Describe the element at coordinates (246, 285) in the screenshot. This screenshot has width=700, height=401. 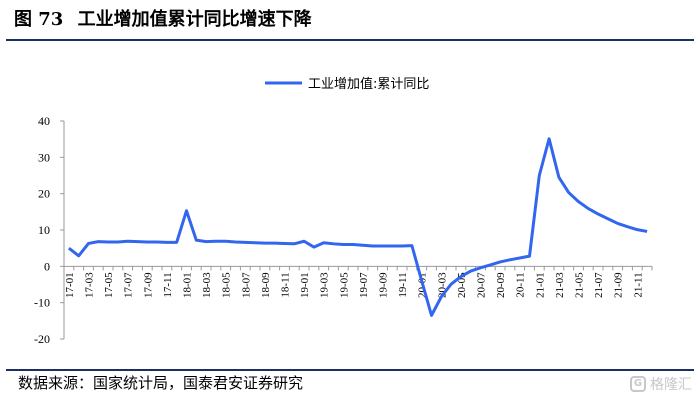
I see `x-tick-label: 18-07` at that location.